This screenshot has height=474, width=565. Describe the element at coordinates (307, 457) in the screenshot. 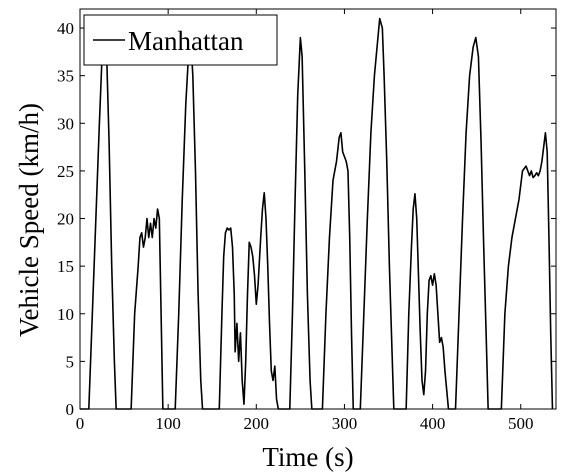

I see `x-axis-title: Time (s)` at that location.